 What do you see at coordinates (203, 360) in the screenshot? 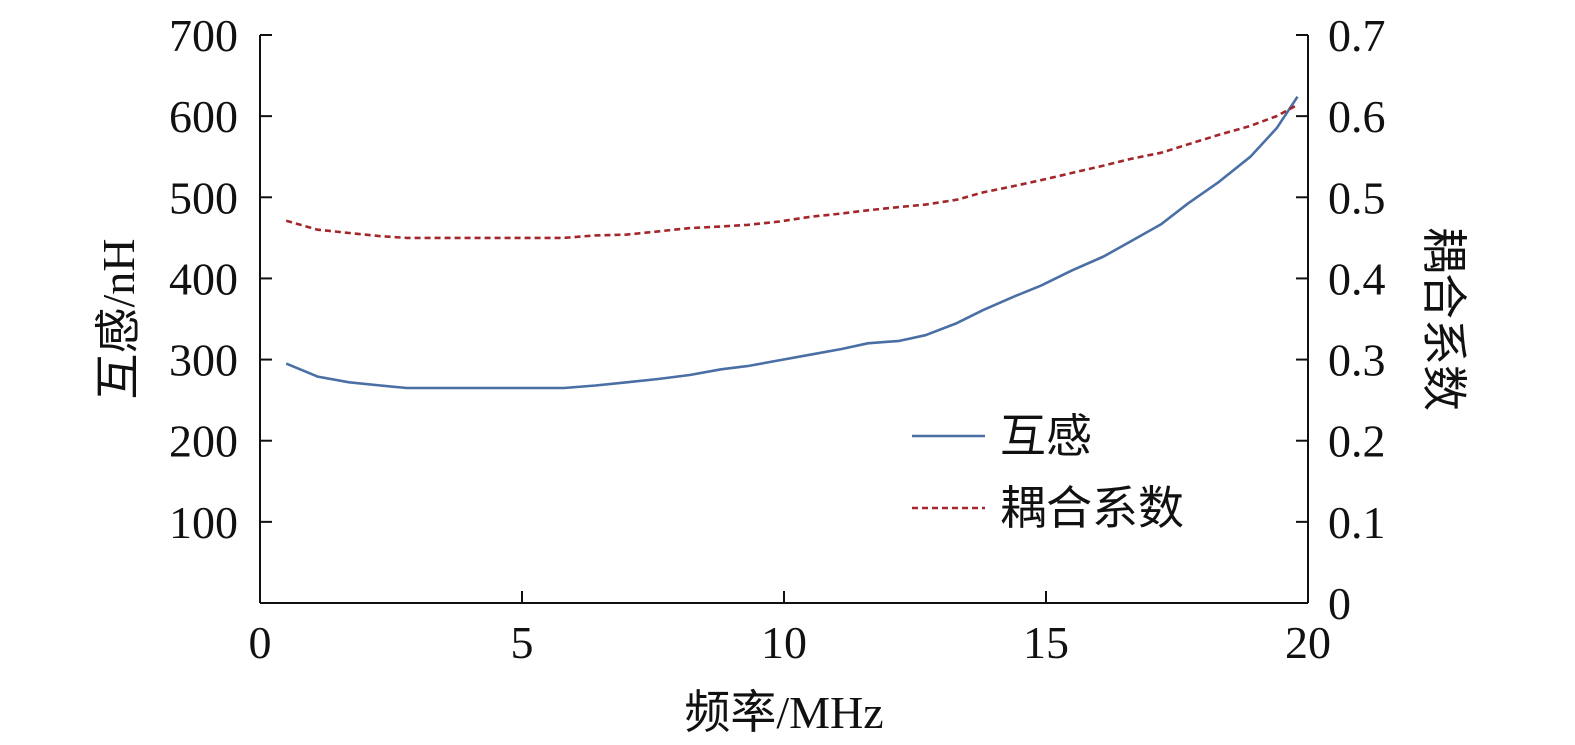
I see `y-tick-label: 300` at bounding box center [203, 360].